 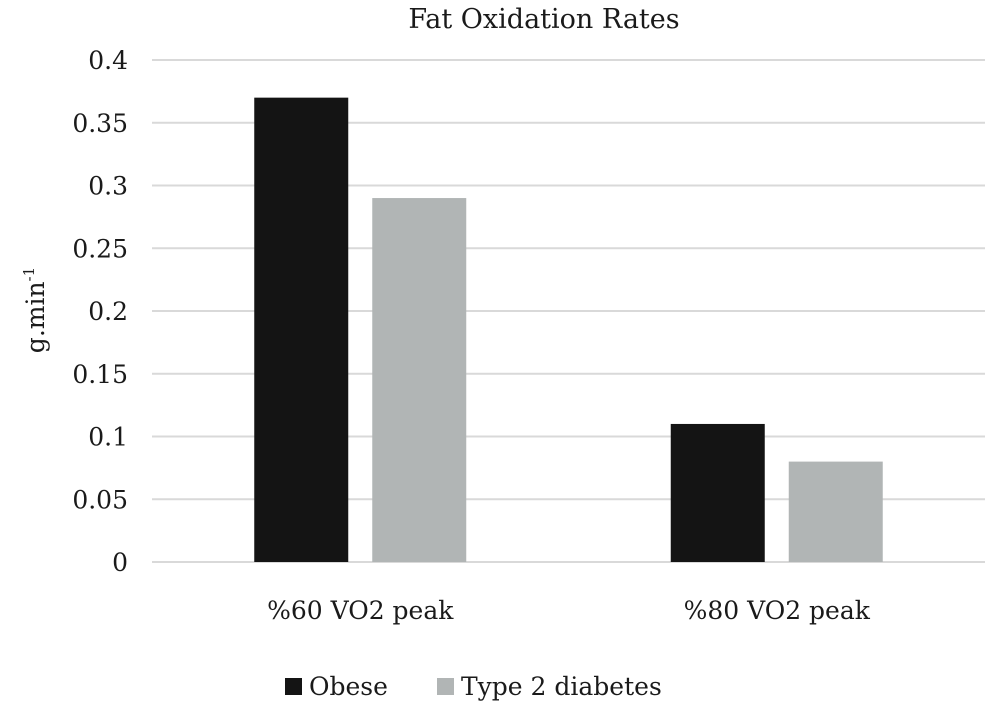 I want to click on y-axis-ticks: 0 0.05 0.1 0.15 0.2 0.25 0.3 0.35 0.4, so click(x=100, y=311).